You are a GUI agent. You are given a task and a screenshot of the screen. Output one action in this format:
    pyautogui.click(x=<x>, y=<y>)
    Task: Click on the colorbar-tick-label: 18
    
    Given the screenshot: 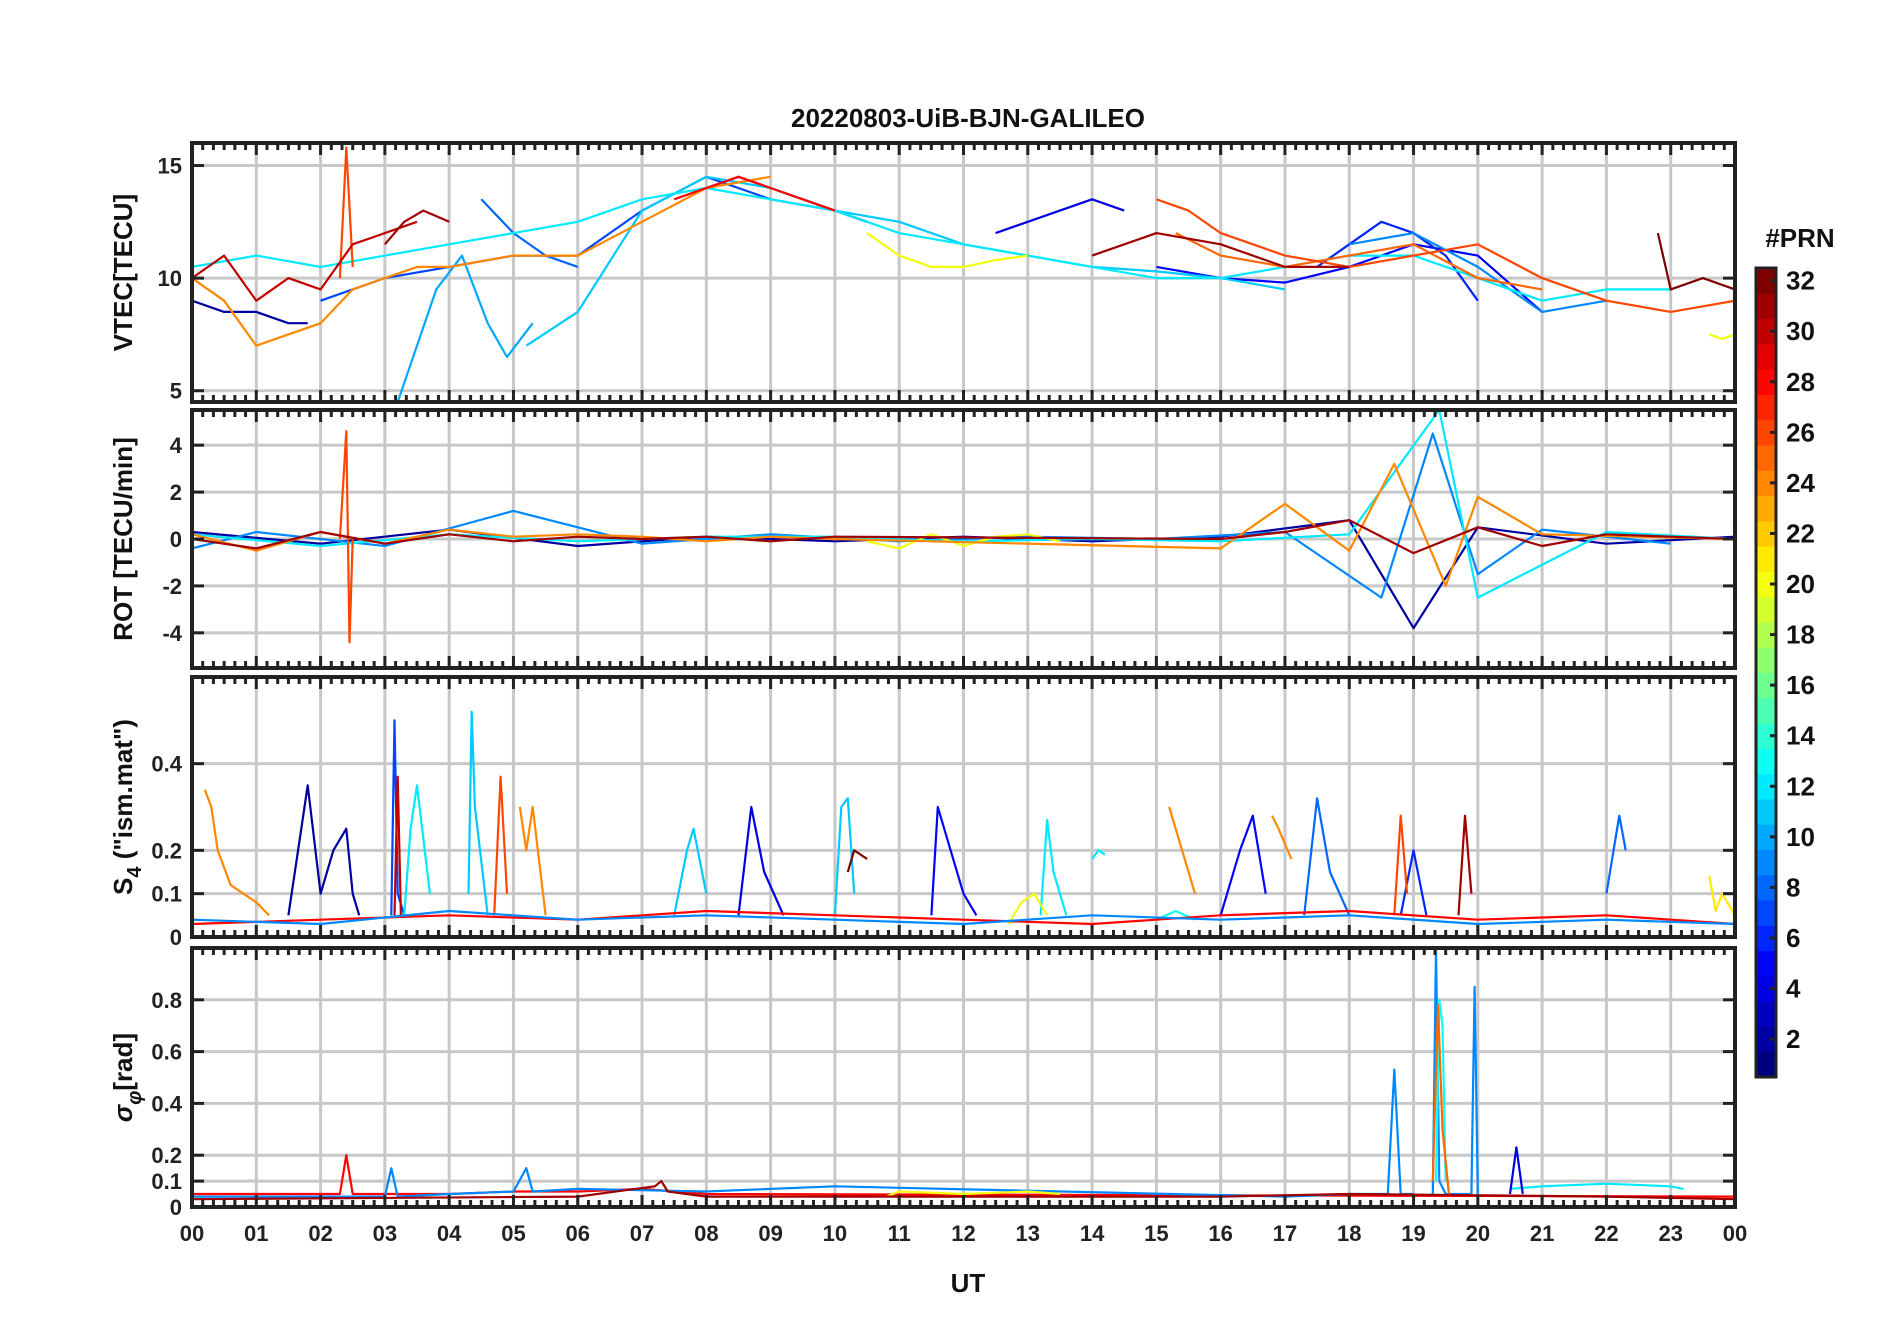 What is the action you would take?
    pyautogui.click(x=1800, y=635)
    